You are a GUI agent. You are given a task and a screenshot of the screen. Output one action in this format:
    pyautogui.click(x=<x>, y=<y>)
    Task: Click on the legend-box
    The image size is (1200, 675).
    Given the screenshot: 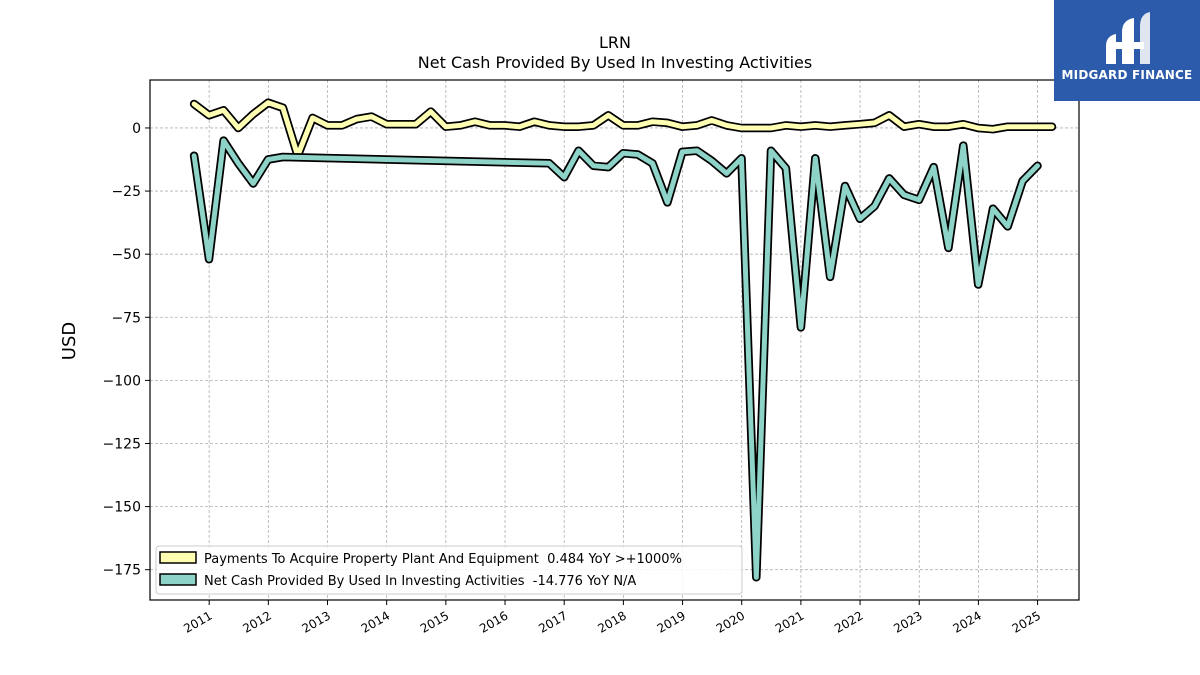 What is the action you would take?
    pyautogui.click(x=449, y=570)
    